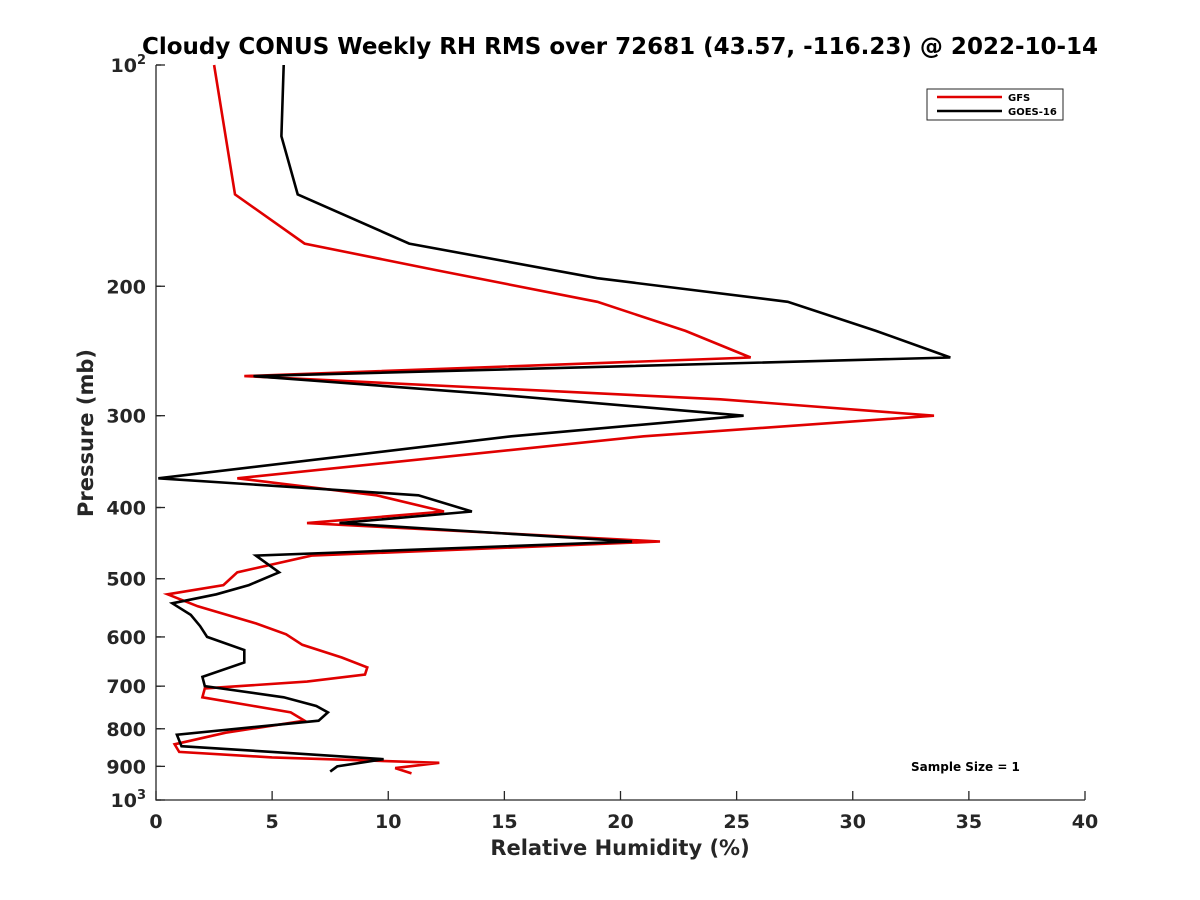 This screenshot has height=900, width=1200. I want to click on legend: GFS GOES-16, so click(995, 104).